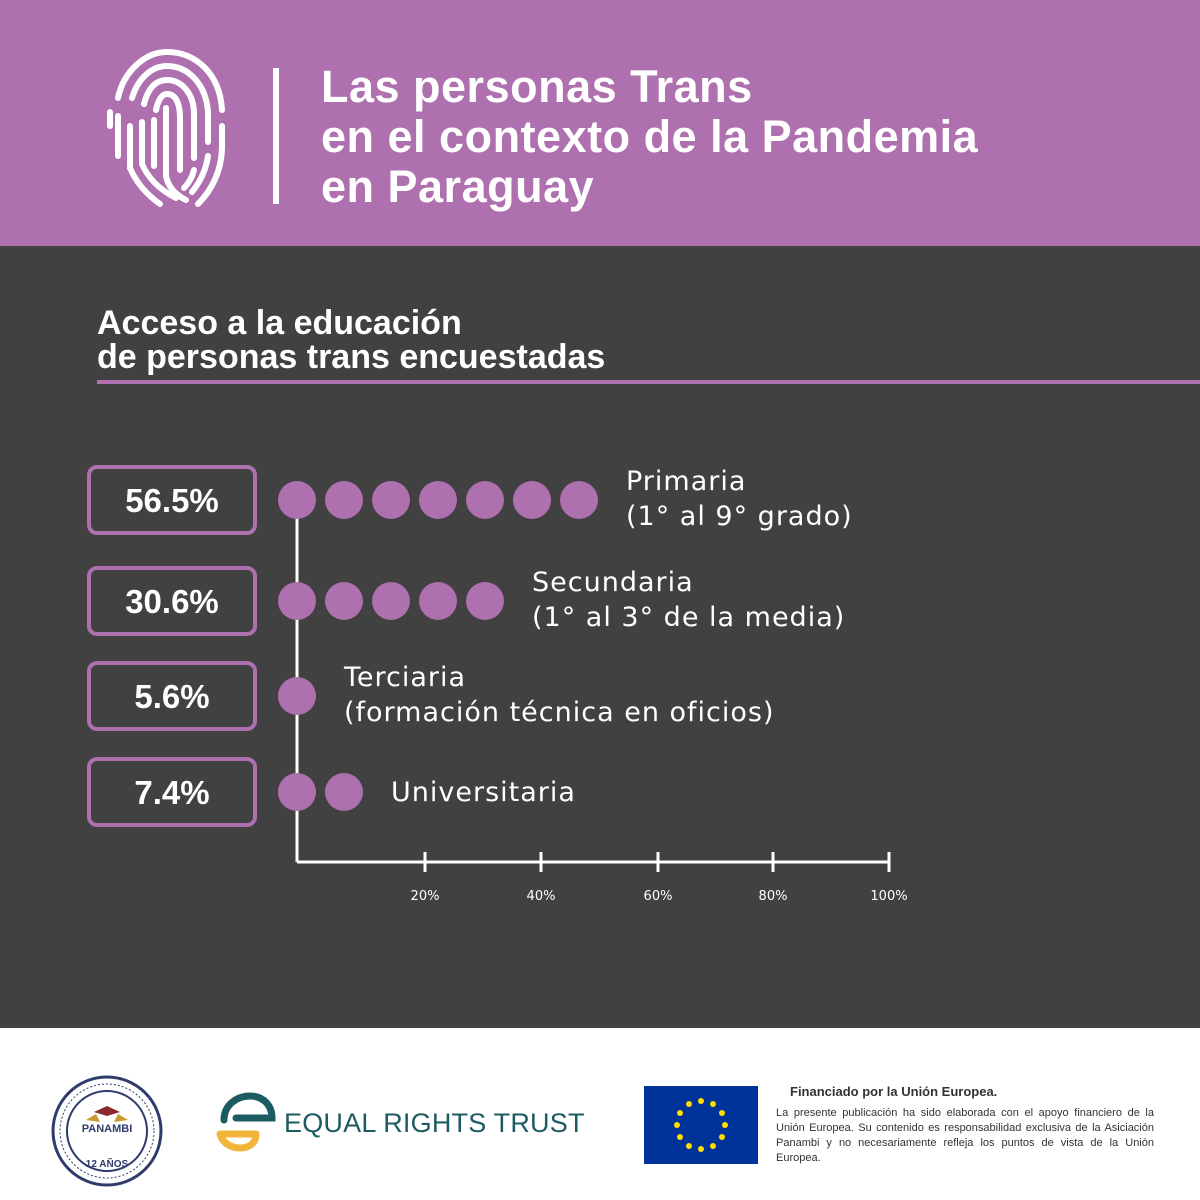 This screenshot has height=1200, width=1200. Describe the element at coordinates (559, 712) in the screenshot. I see `category-label: (formación técnica en oficios)` at that location.